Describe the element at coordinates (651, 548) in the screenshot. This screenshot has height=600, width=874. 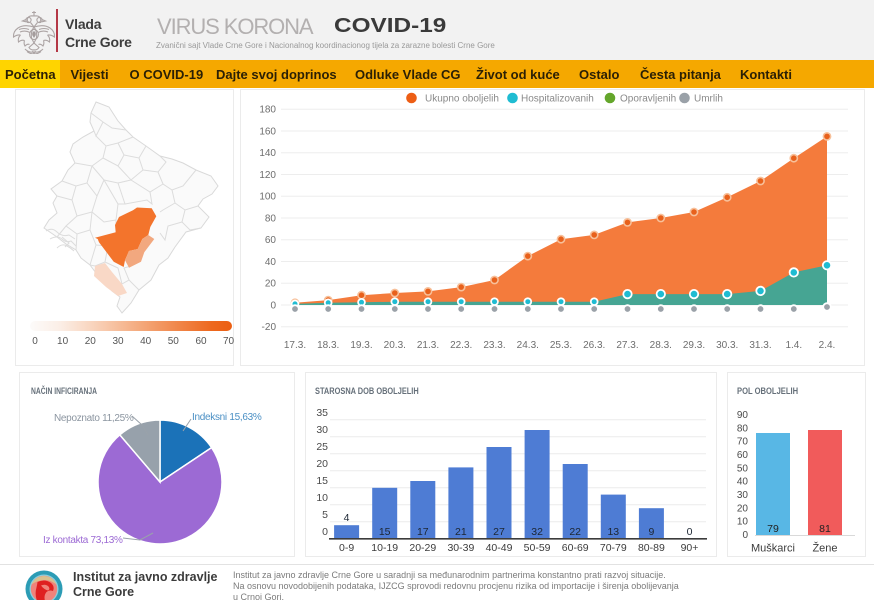
I see `svg-text: 80-89` at that location.